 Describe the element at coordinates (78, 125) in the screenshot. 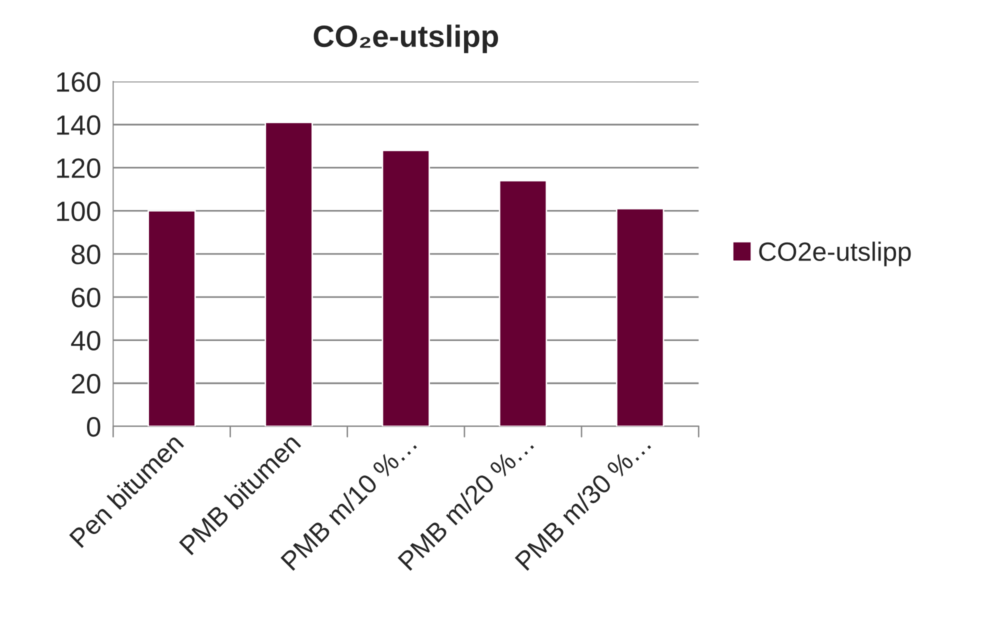

I see `y-tick-label: 140` at that location.